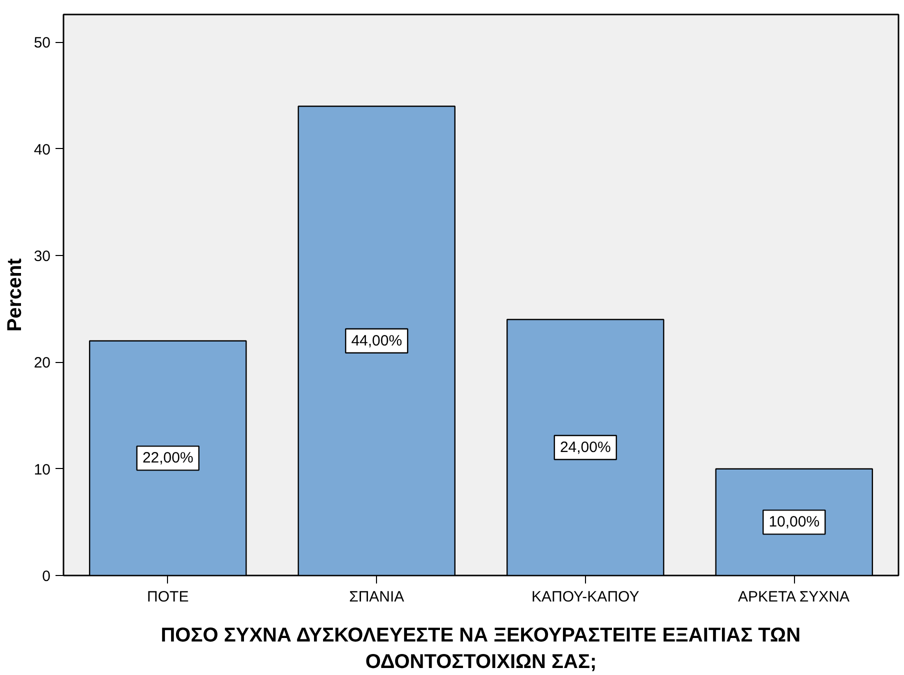 The height and width of the screenshot is (675, 904). Describe the element at coordinates (794, 597) in the screenshot. I see `x-tick-label: ΑΡΚΕΤΑ ΣΥΧΝΑ` at that location.